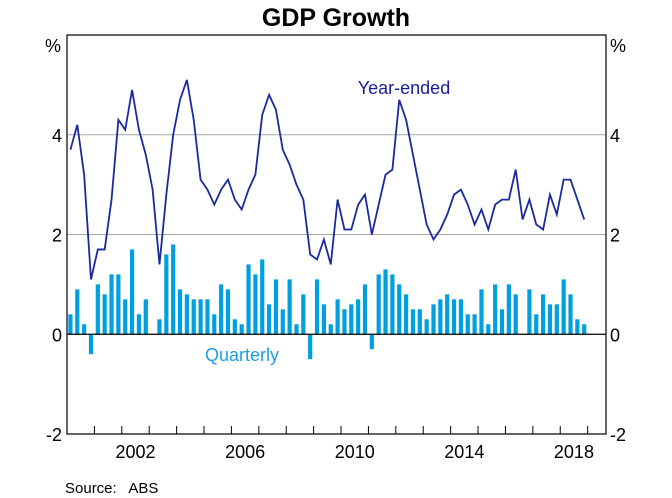 The width and height of the screenshot is (672, 498). What do you see at coordinates (57, 236) in the screenshot?
I see `left-y-tick-label: 2` at bounding box center [57, 236].